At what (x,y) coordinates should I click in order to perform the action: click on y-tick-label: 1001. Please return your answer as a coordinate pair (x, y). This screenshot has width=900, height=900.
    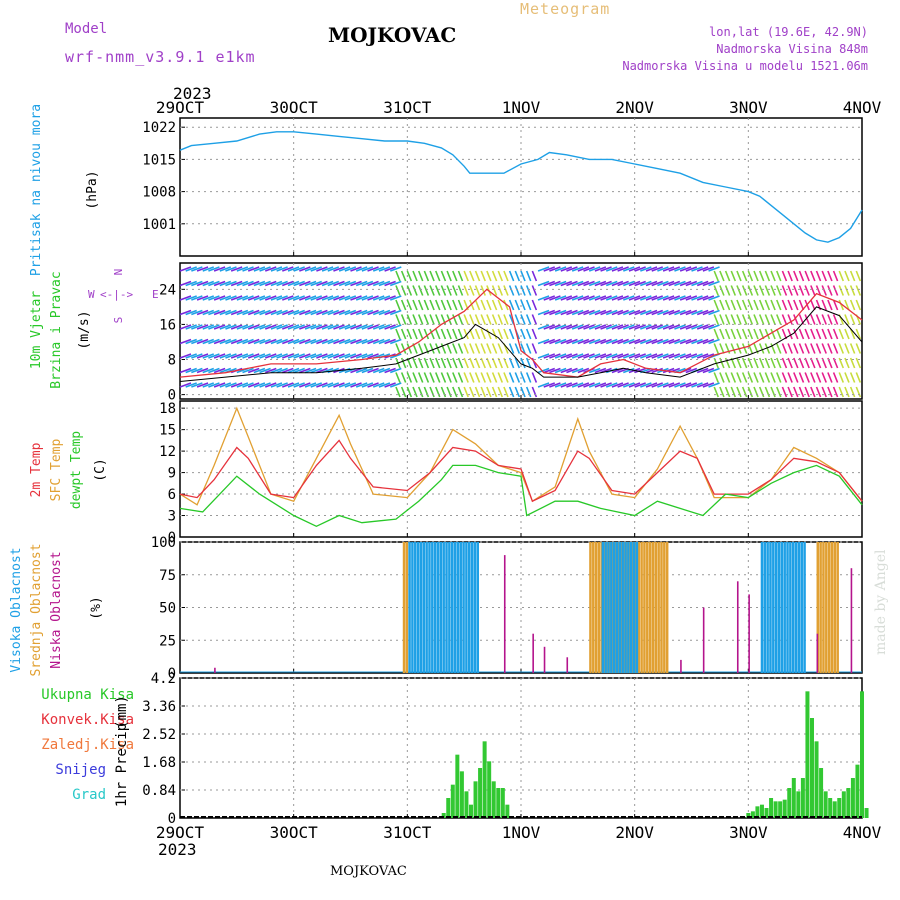
    Looking at the image, I should click on (159, 225).